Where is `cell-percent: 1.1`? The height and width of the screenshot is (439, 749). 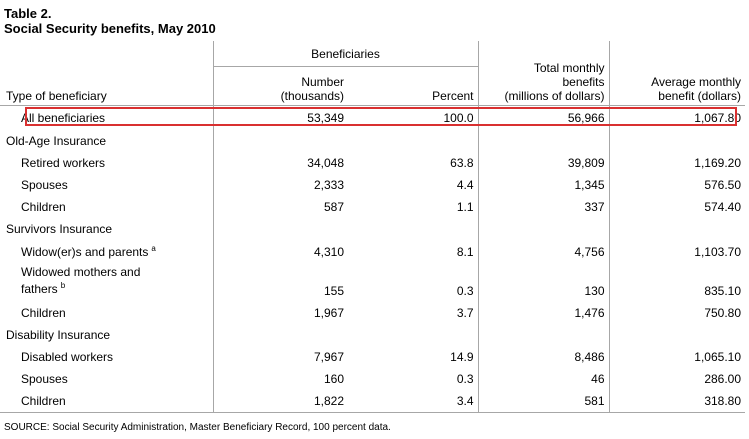 cell-percent: 1.1 is located at coordinates (465, 207).